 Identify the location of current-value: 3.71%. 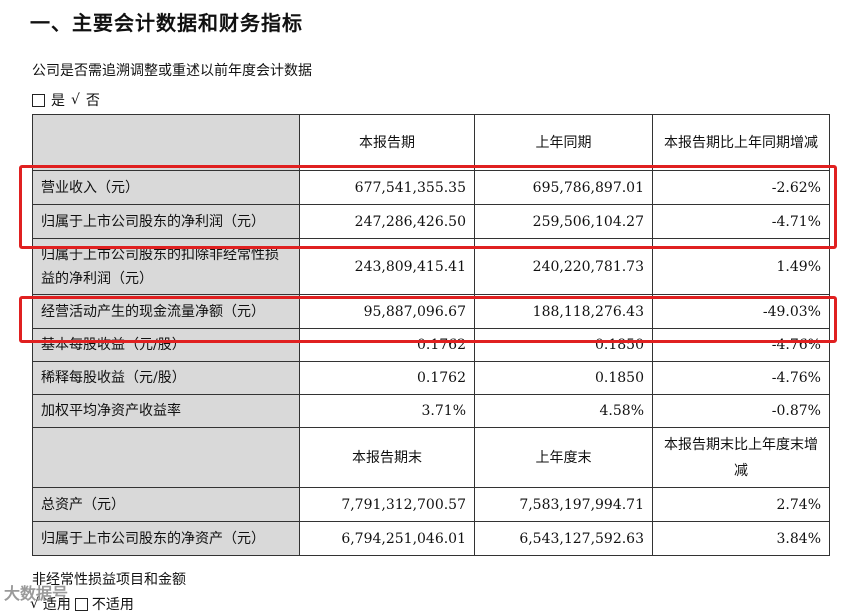
(387, 411).